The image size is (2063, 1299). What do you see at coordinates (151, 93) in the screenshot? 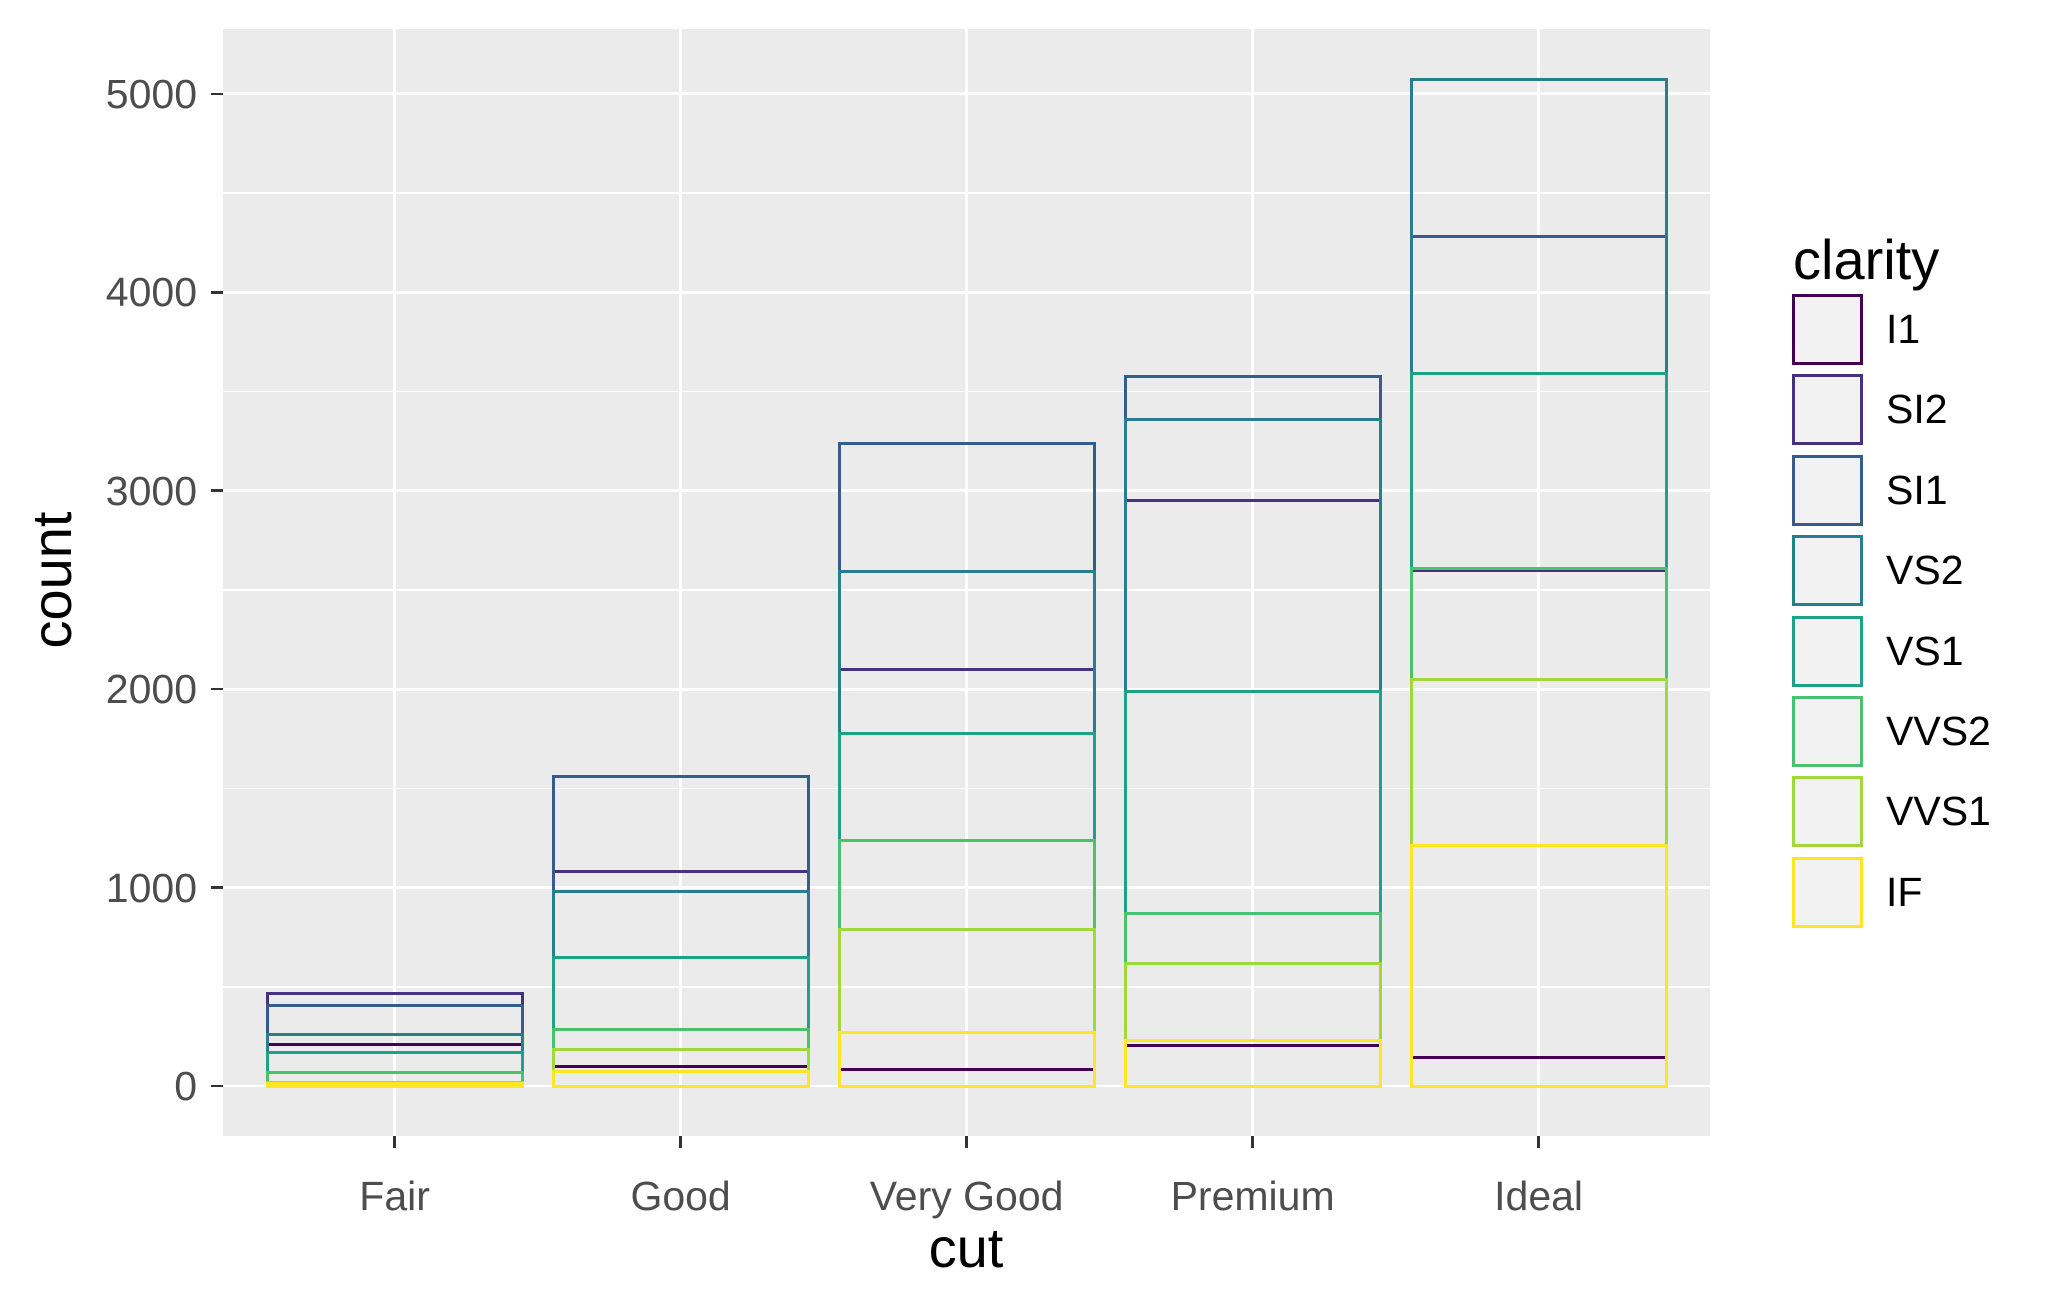
I see `y-axis-tick-label: 5000` at bounding box center [151, 93].